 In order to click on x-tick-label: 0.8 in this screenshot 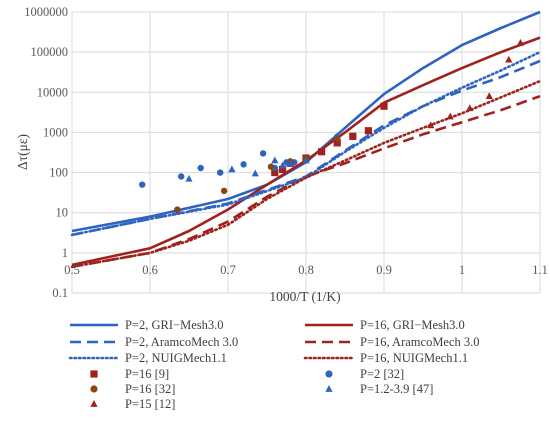, I will do `click(306, 270)`.